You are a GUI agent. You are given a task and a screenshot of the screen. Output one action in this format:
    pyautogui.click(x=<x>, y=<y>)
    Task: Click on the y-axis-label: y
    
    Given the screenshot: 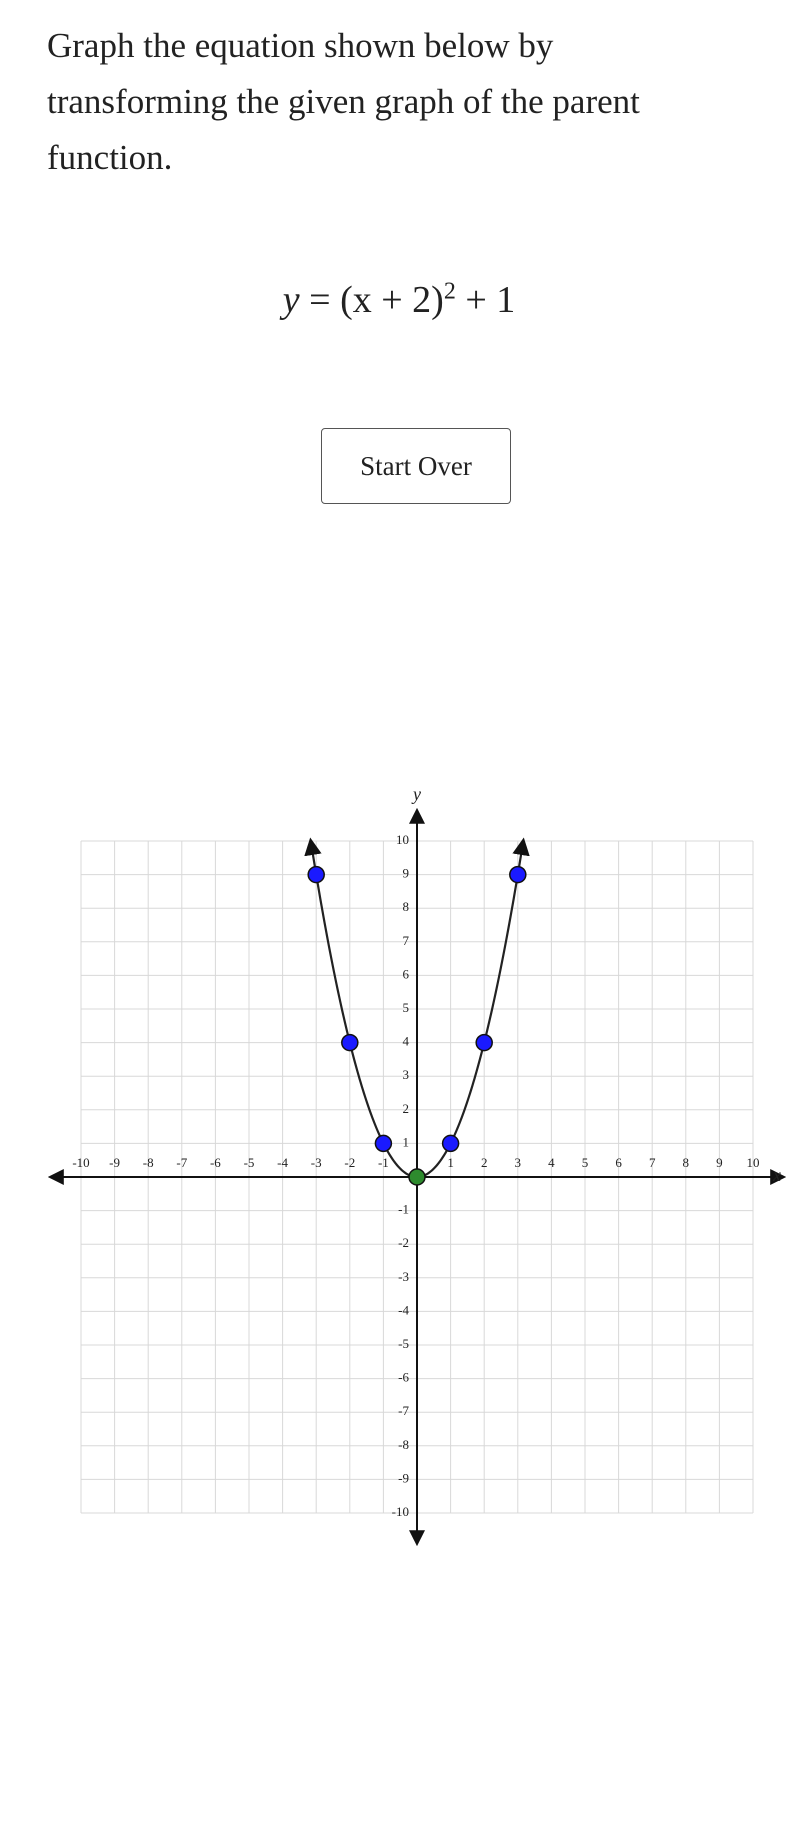 What is the action you would take?
    pyautogui.click(x=416, y=794)
    